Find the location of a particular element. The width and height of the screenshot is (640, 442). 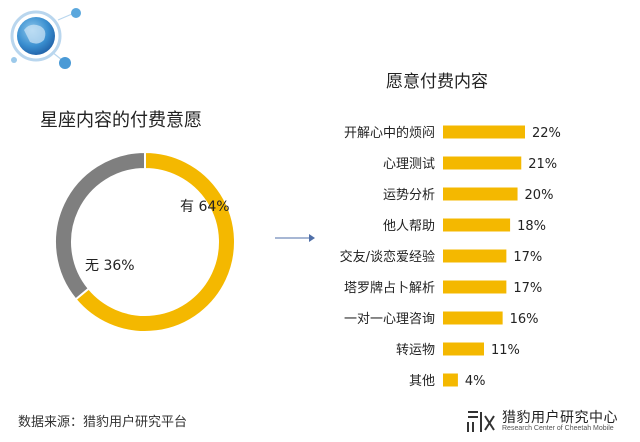

bar-value-label: 11% is located at coordinates (505, 350).